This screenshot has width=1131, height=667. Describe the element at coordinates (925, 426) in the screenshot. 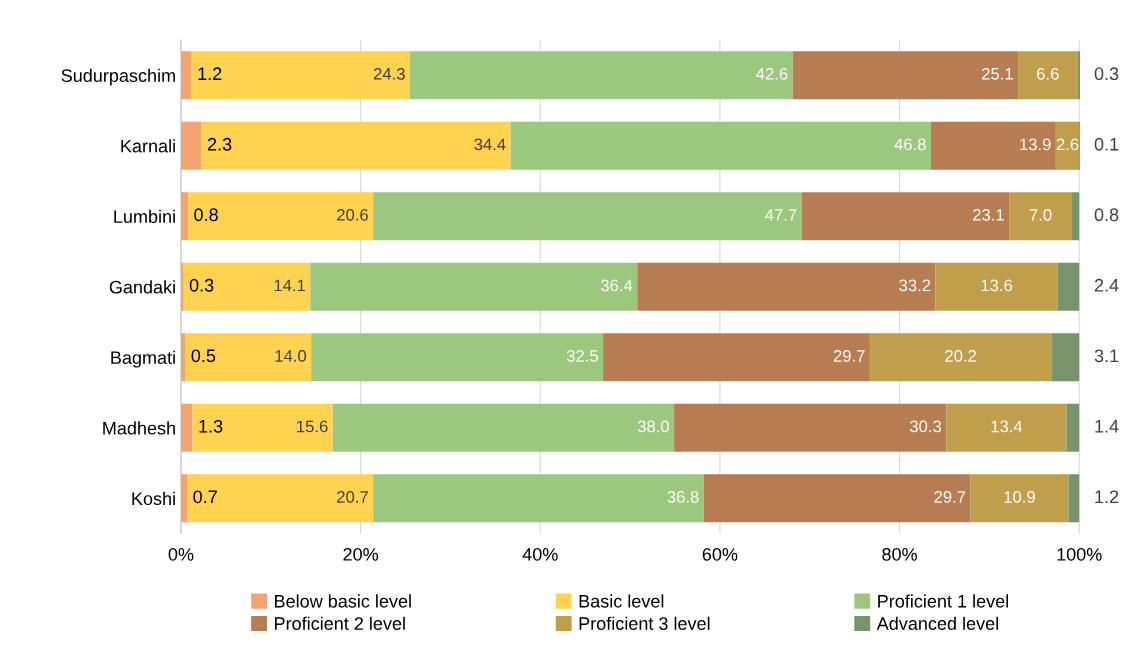

I see `data-label: 30.3` at that location.